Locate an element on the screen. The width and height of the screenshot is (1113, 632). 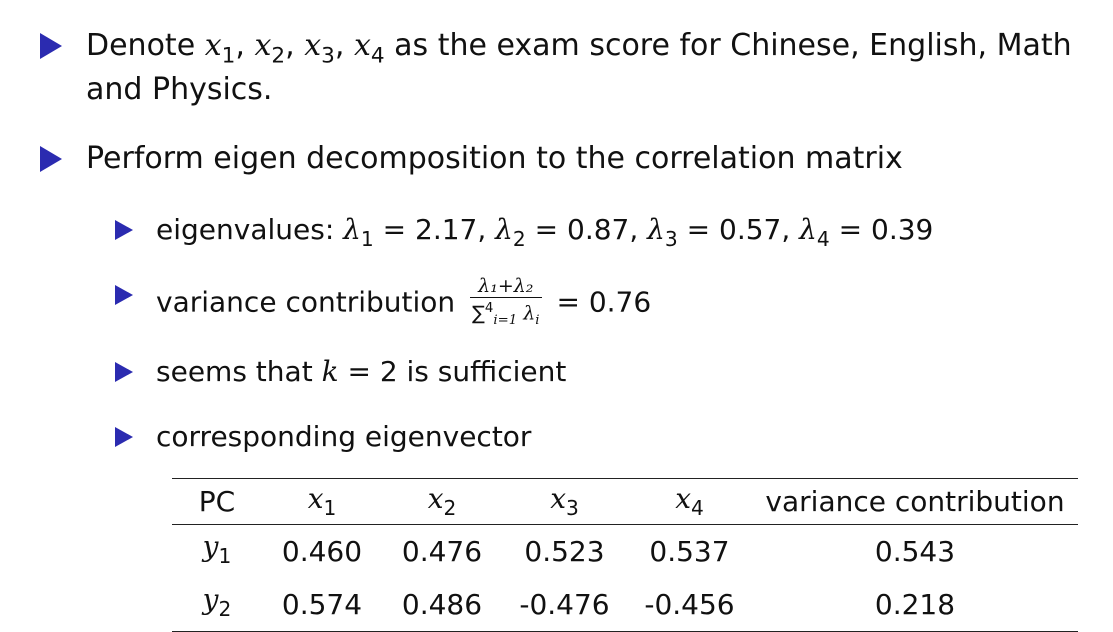
sum-symbol: ∑ is located at coordinates (478, 313).